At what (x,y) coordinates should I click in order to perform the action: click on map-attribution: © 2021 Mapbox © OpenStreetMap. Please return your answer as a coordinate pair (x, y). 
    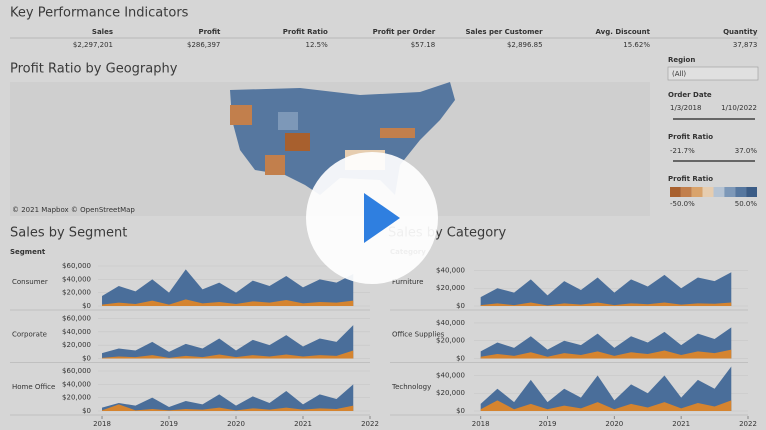
    Looking at the image, I should click on (73, 210).